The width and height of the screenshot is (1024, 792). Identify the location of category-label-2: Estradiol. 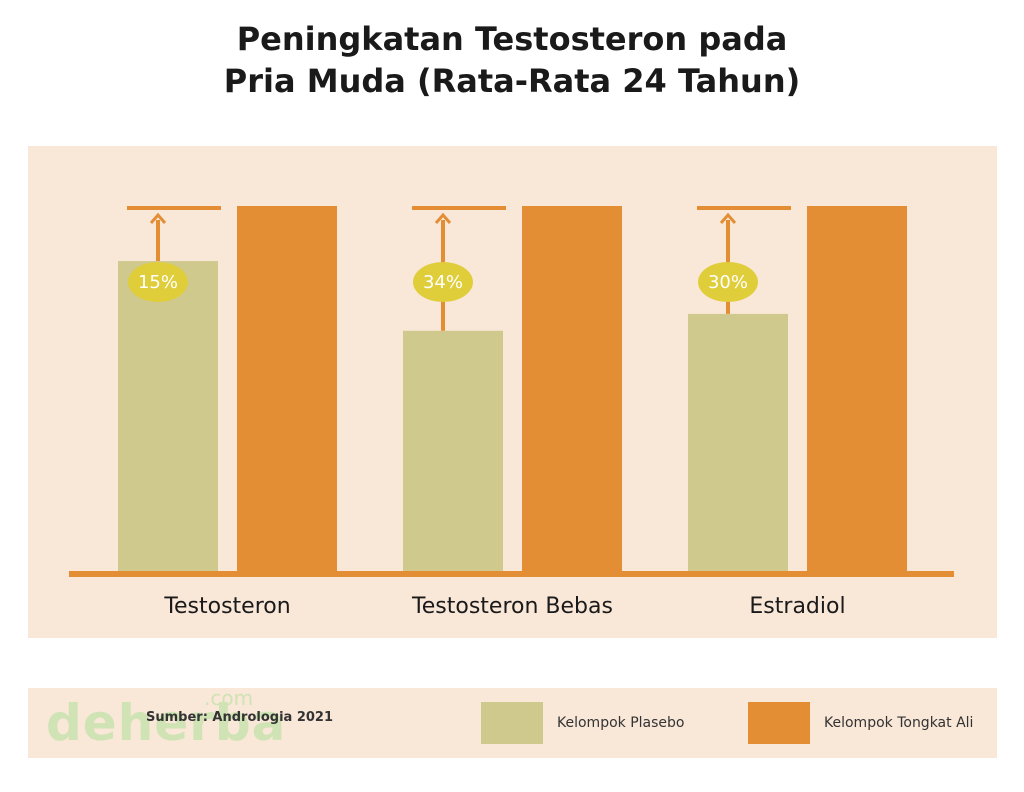
(797, 606).